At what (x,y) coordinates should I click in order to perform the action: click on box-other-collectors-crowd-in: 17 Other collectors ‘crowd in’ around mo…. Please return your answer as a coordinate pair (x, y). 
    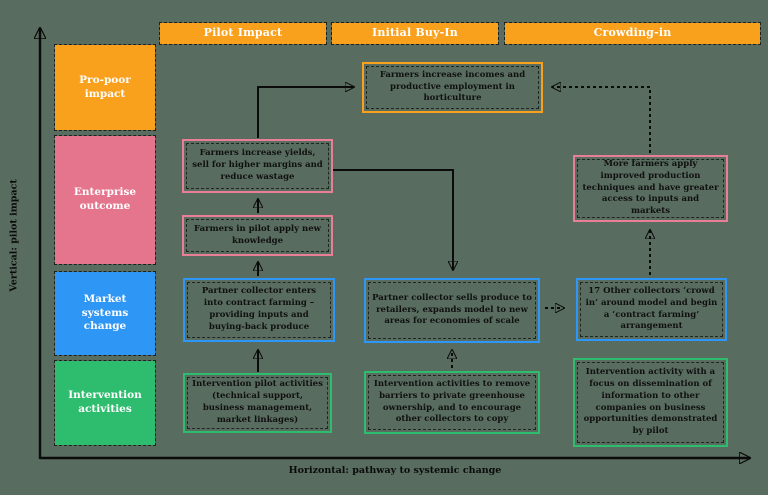
    Looking at the image, I should click on (651, 309).